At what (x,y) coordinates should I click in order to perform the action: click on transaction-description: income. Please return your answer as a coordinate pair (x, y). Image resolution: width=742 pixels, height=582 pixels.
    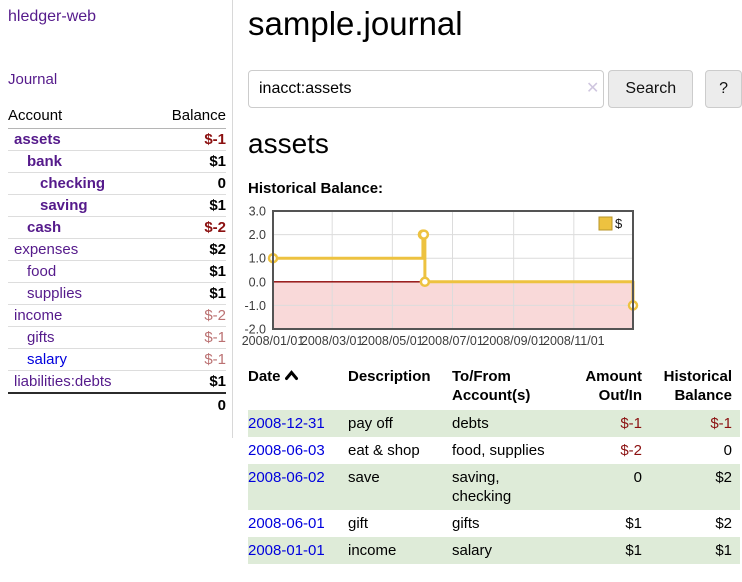
    Looking at the image, I should click on (372, 550).